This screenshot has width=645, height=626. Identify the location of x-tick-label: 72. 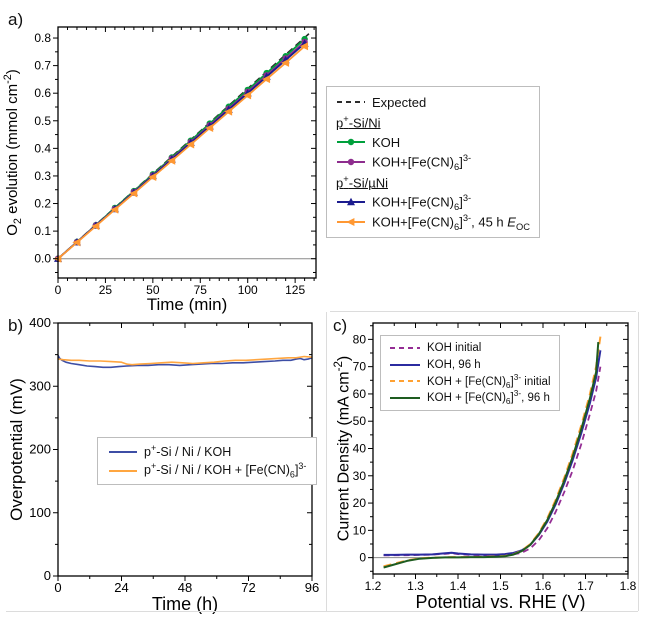
(248, 587).